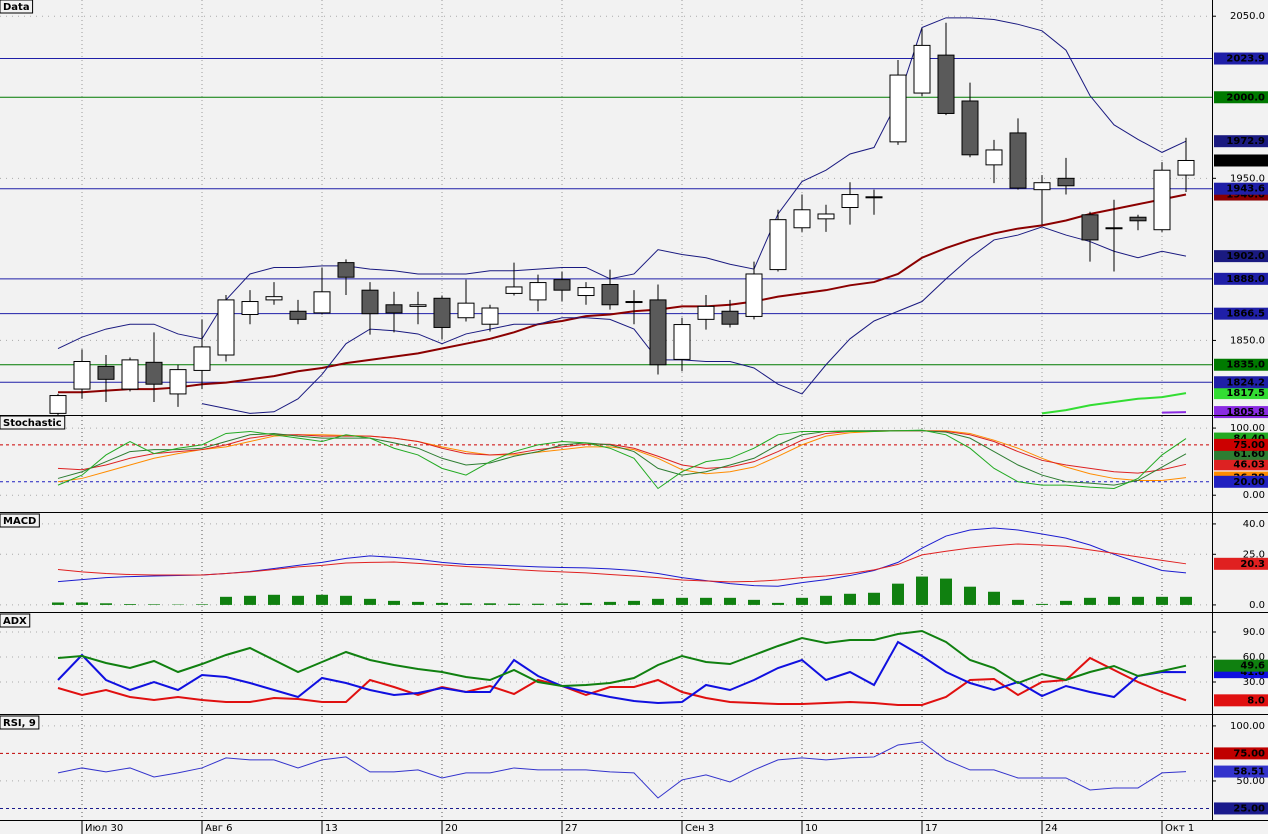  Describe the element at coordinates (1245, 279) in the screenshot. I see `value-label: 1888.0` at that location.